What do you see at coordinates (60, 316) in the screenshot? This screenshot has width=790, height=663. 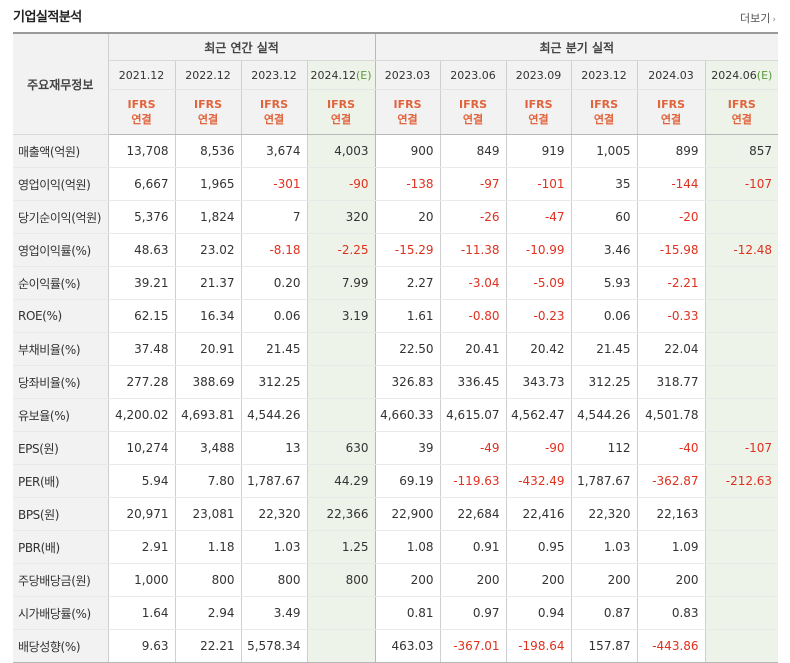 I see `row-label: ROE(%)` at bounding box center [60, 316].